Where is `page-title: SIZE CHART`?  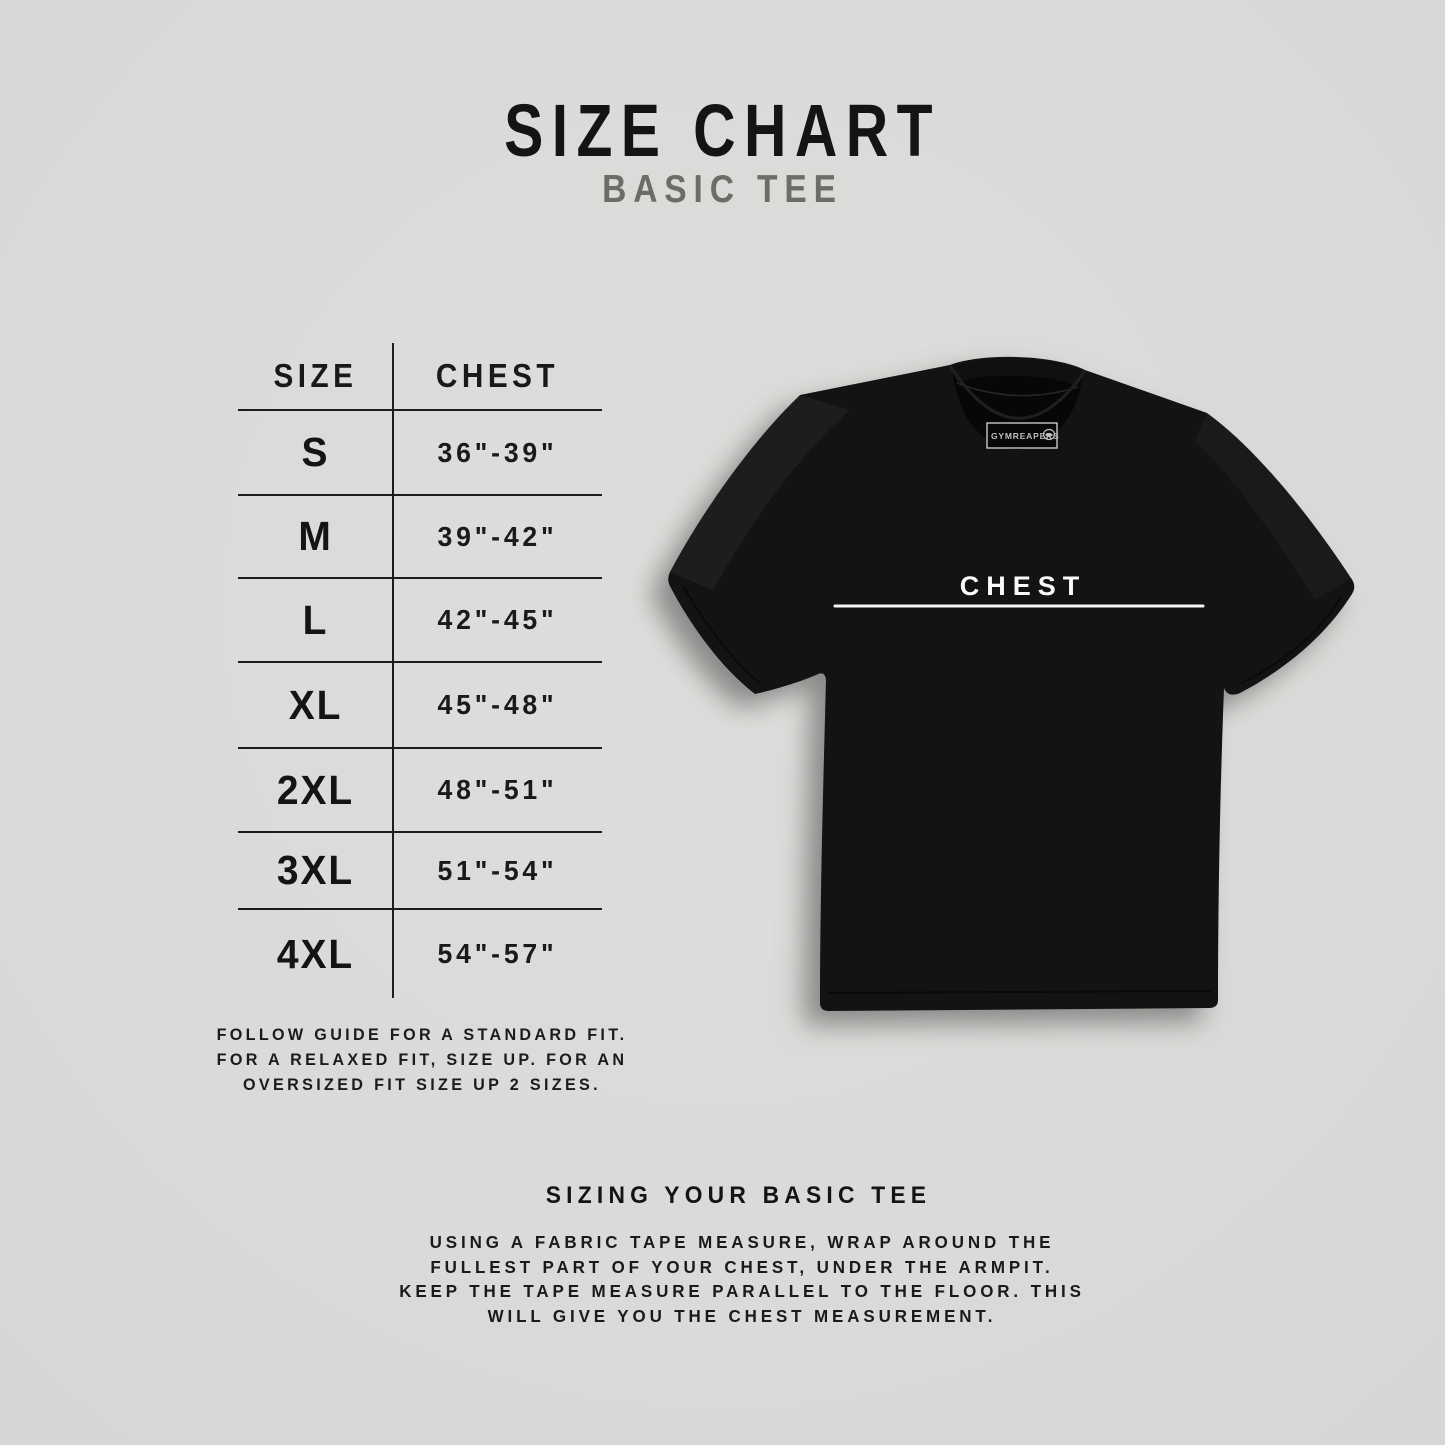
page-title: SIZE CHART is located at coordinates (722, 130).